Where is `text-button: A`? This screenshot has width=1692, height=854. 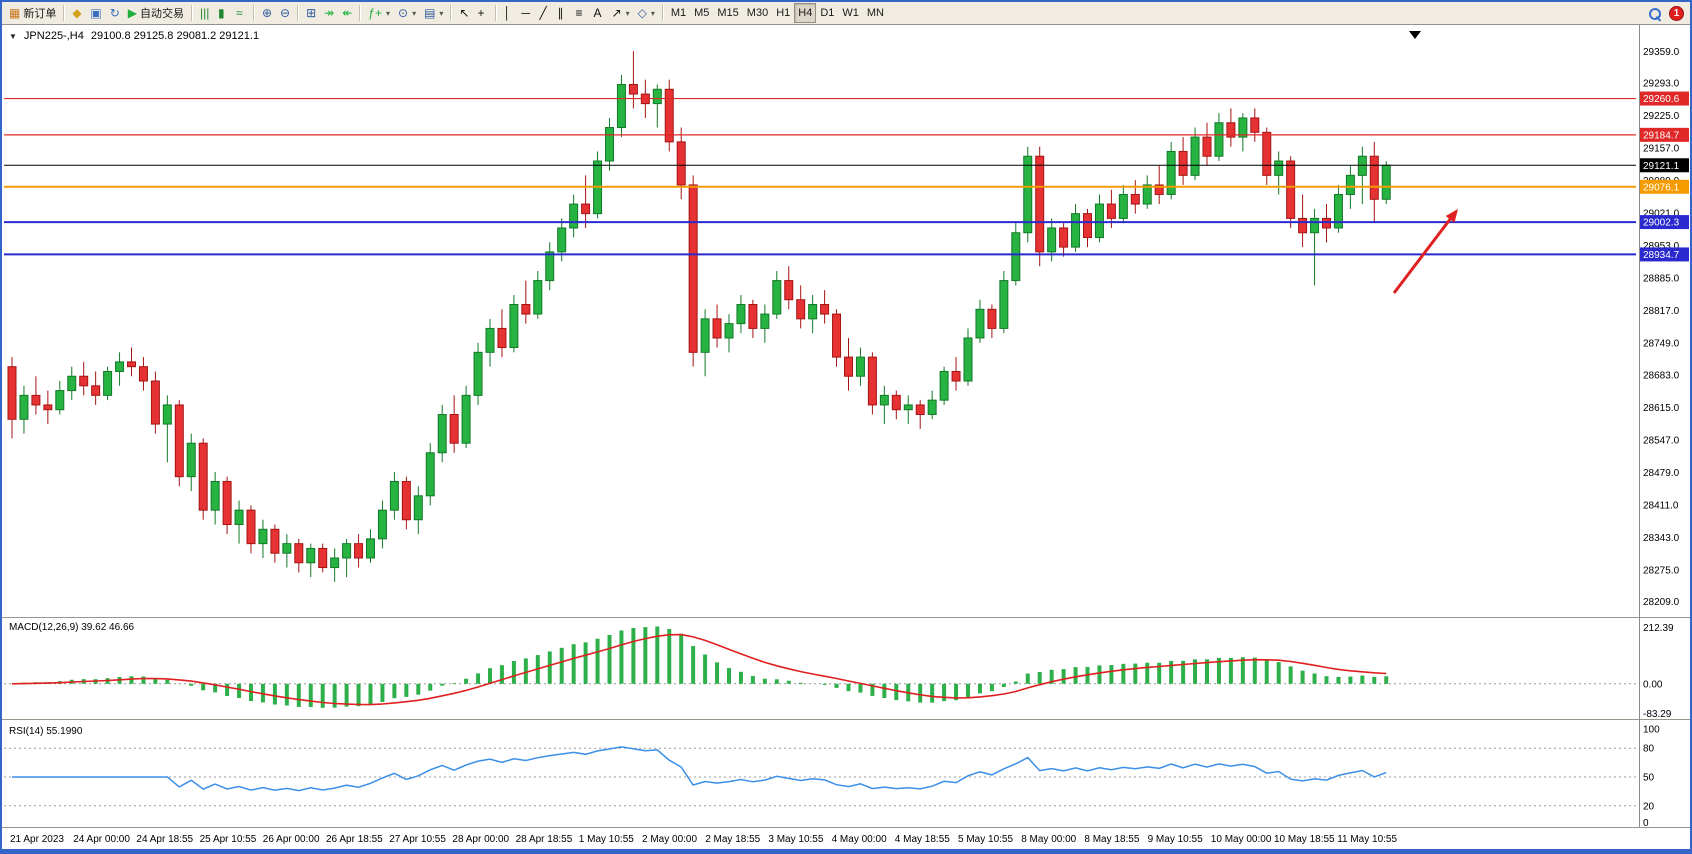 text-button: A is located at coordinates (599, 13).